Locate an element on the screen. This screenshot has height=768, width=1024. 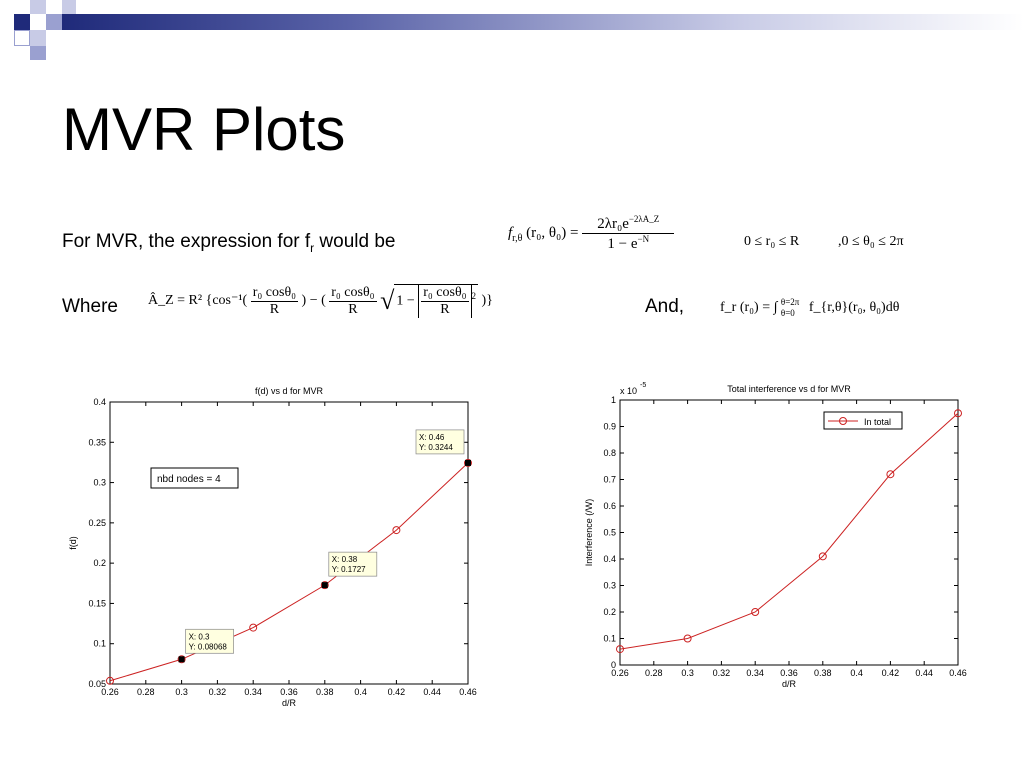
az-frac-1: r₀ cosθ₀ R is located at coordinates (274, 301).